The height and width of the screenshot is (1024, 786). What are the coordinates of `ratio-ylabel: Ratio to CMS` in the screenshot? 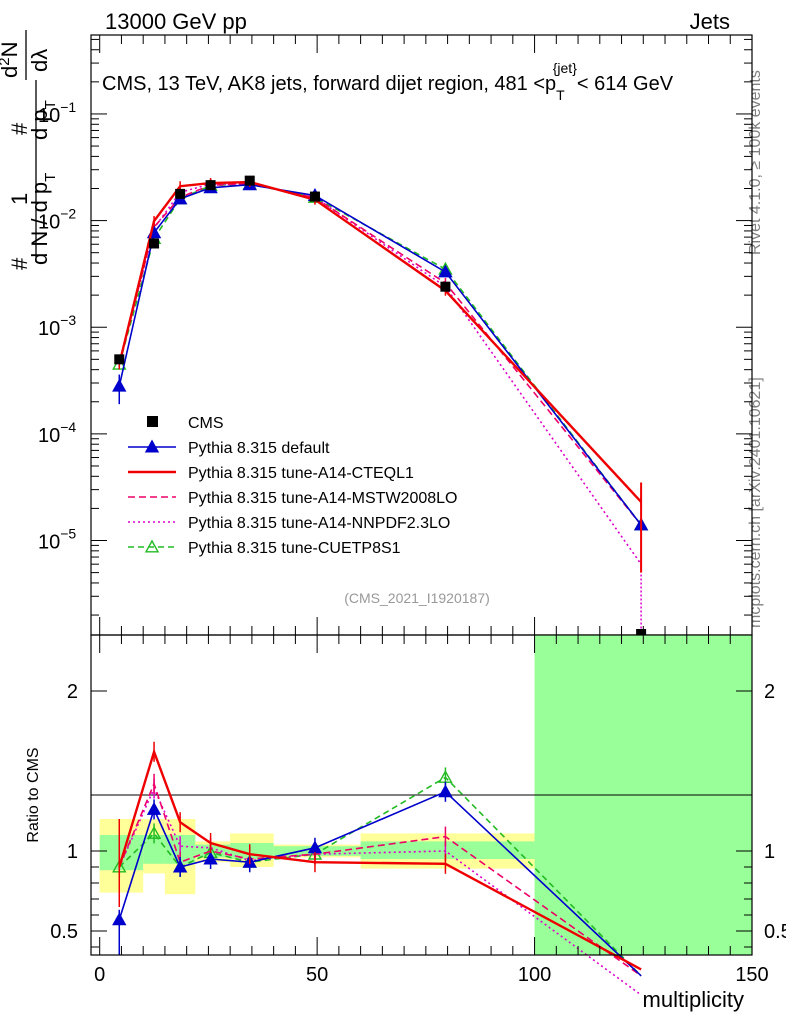 It's located at (33, 794).